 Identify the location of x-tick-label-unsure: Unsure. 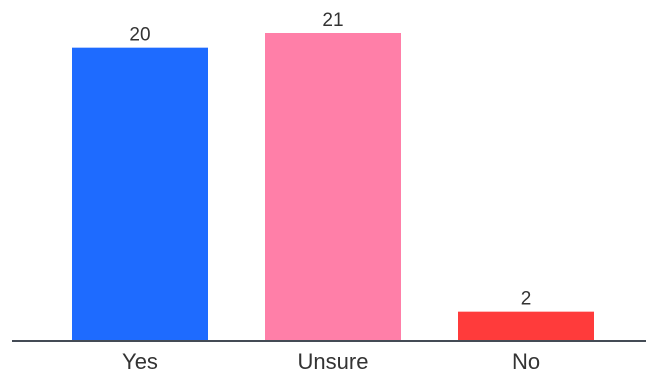
(333, 361).